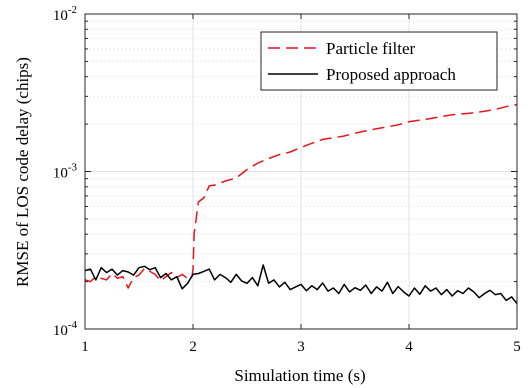 Image resolution: width=528 pixels, height=388 pixels. Describe the element at coordinates (301, 284) in the screenshot. I see `series-line-proposed-approach` at that location.